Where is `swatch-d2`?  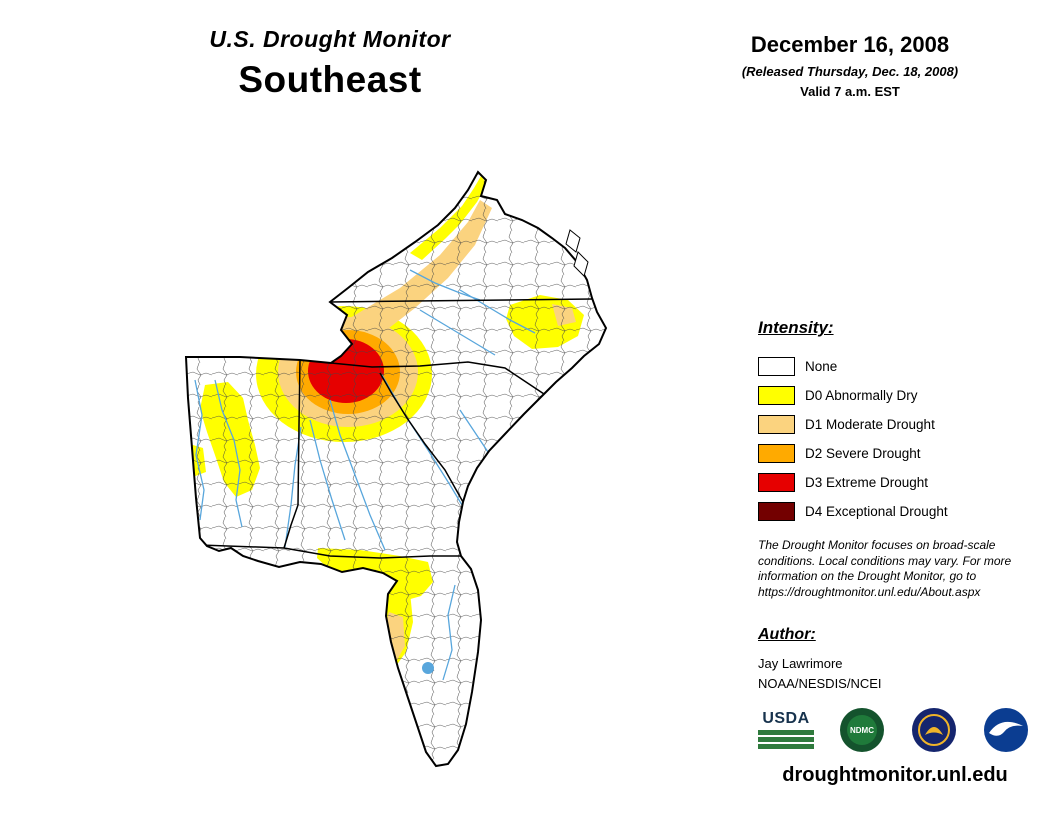 swatch-d2 is located at coordinates (776, 453).